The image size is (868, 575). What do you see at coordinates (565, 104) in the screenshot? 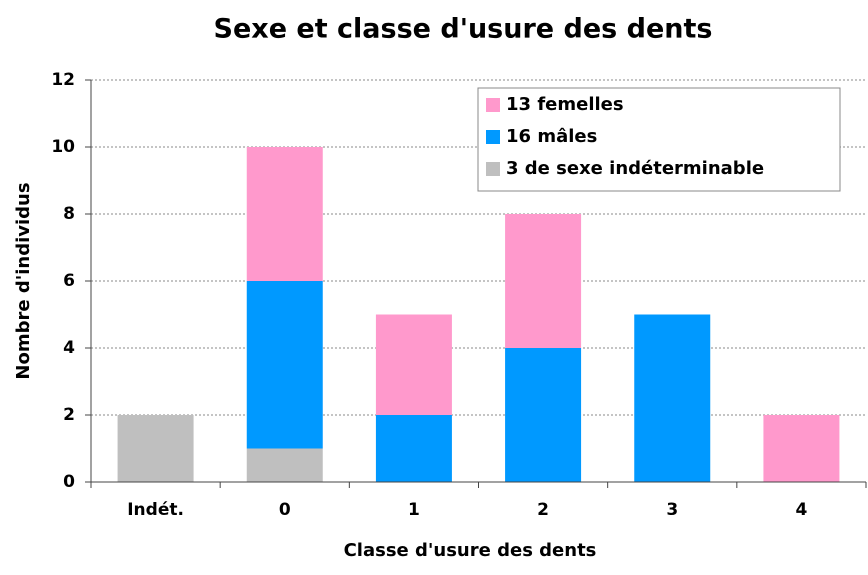
I see `legend-label: 13 femelles` at bounding box center [565, 104].